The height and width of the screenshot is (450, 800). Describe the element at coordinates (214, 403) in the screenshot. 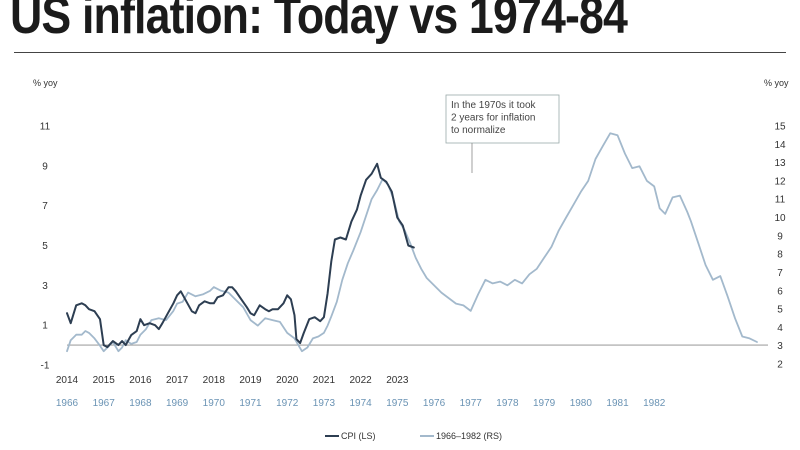

I see `x-bottom-label: 1970` at that location.